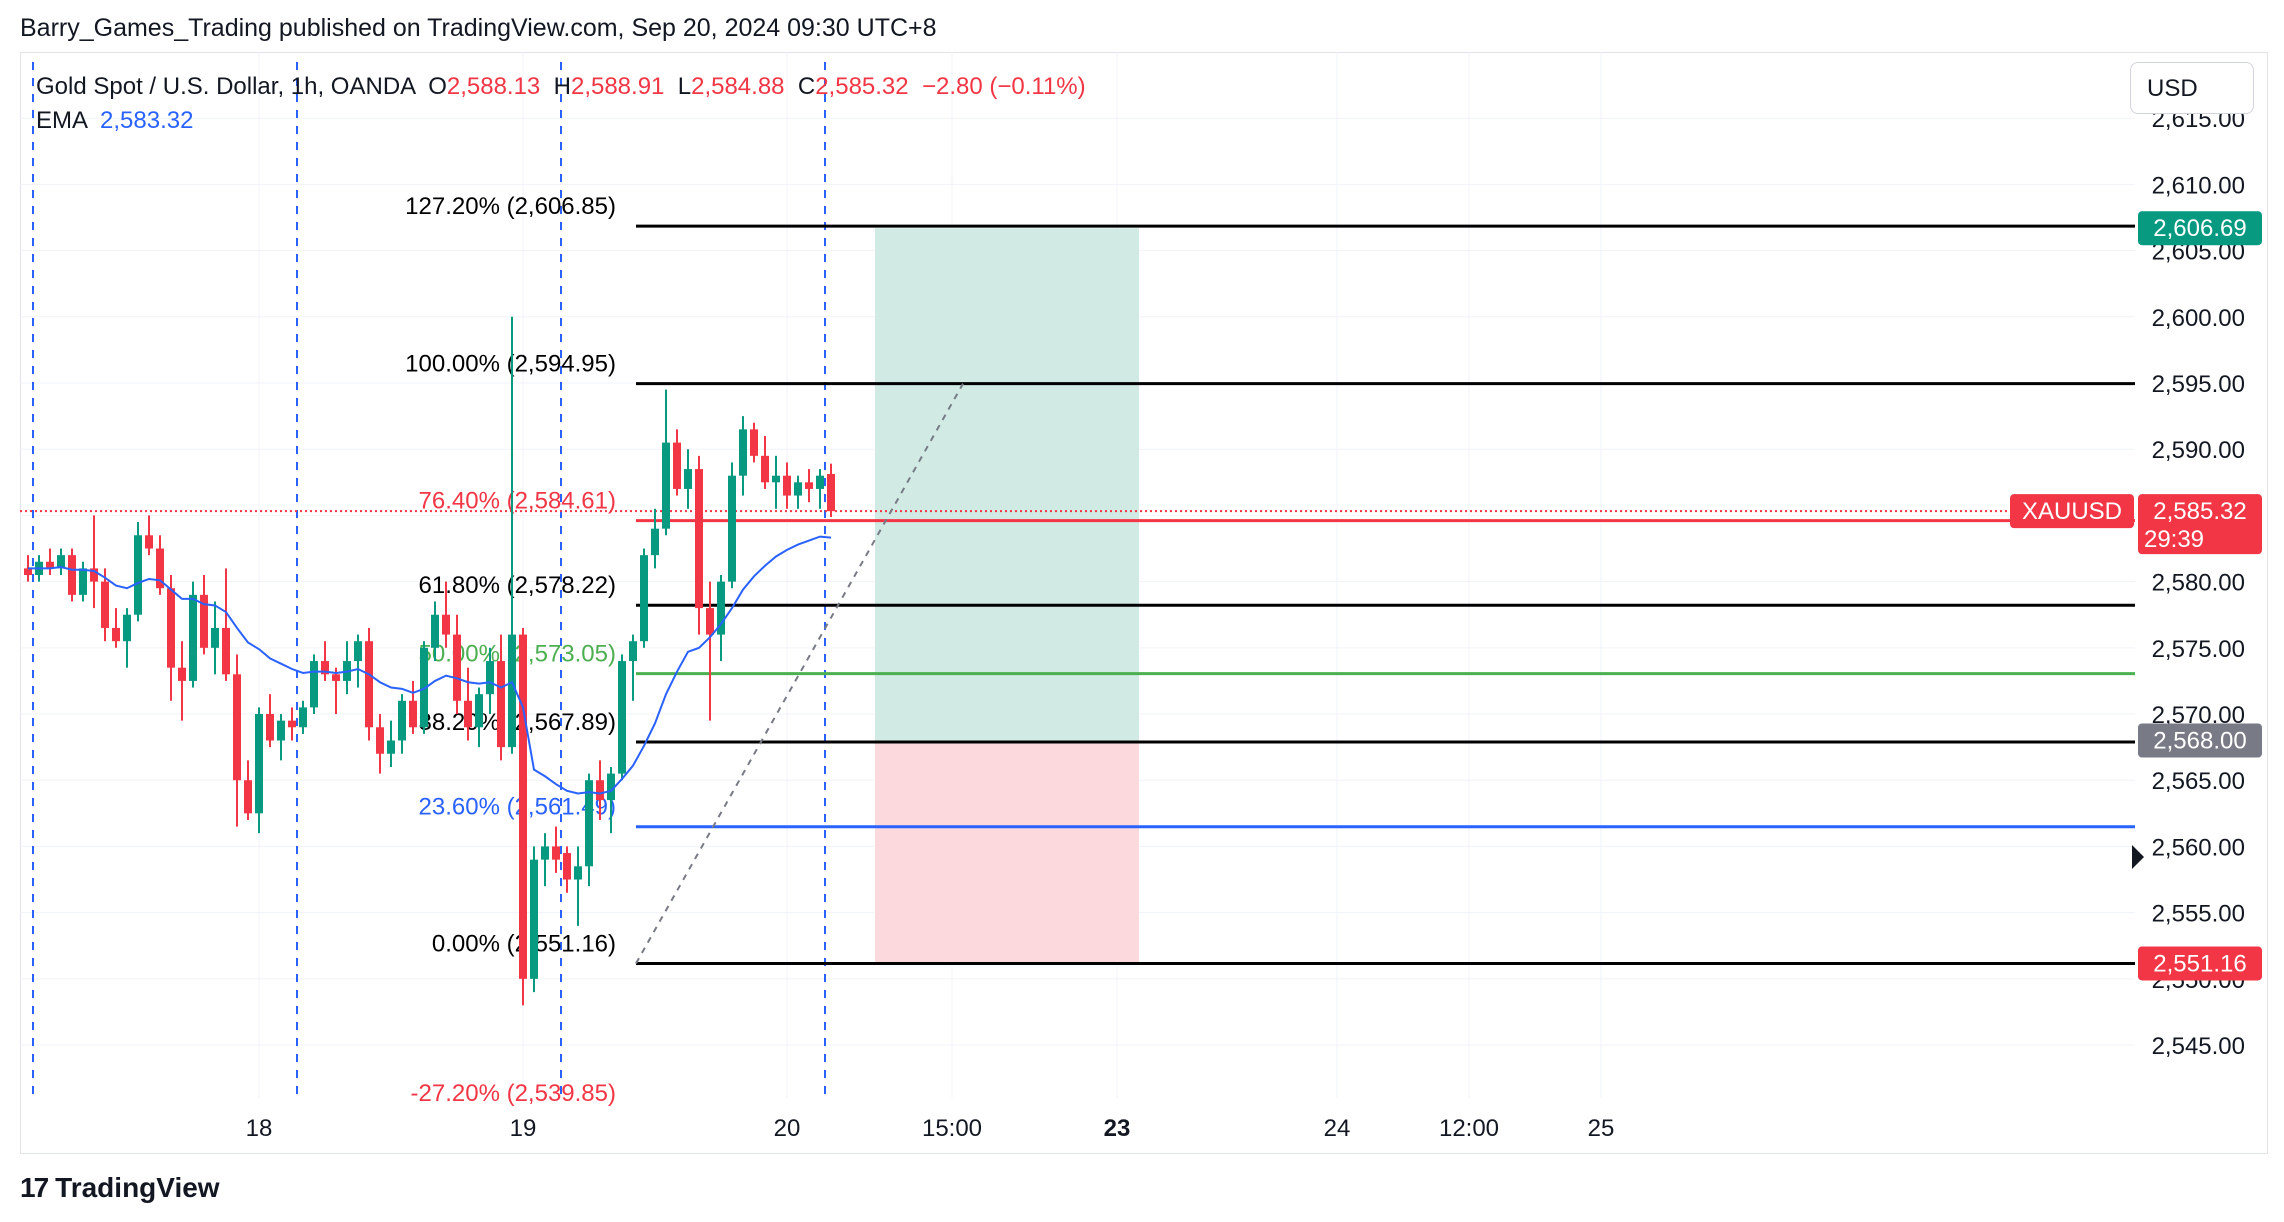 This screenshot has height=1222, width=2284. What do you see at coordinates (806, 86) in the screenshot?
I see `close-label: C` at bounding box center [806, 86].